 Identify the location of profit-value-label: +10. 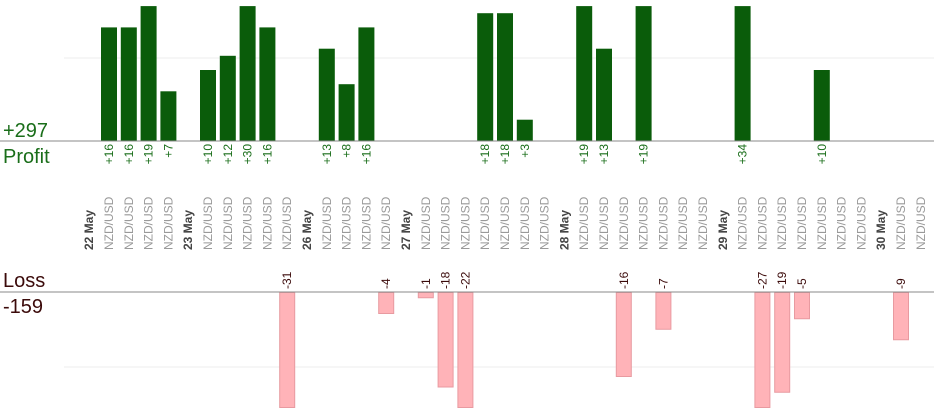
(208, 154).